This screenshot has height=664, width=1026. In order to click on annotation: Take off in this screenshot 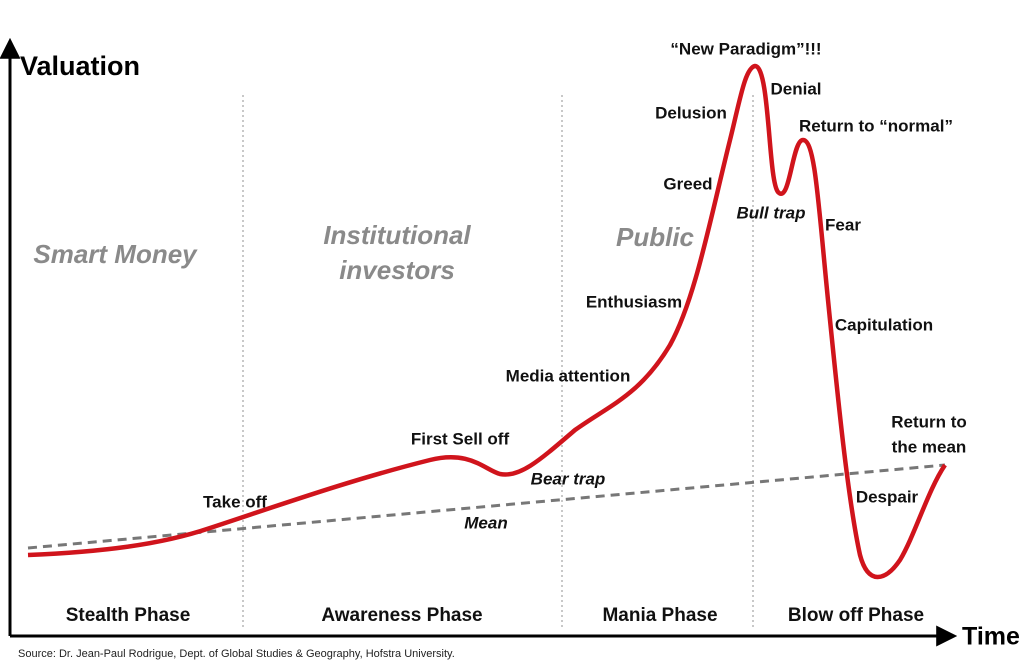, I will do `click(235, 501)`.